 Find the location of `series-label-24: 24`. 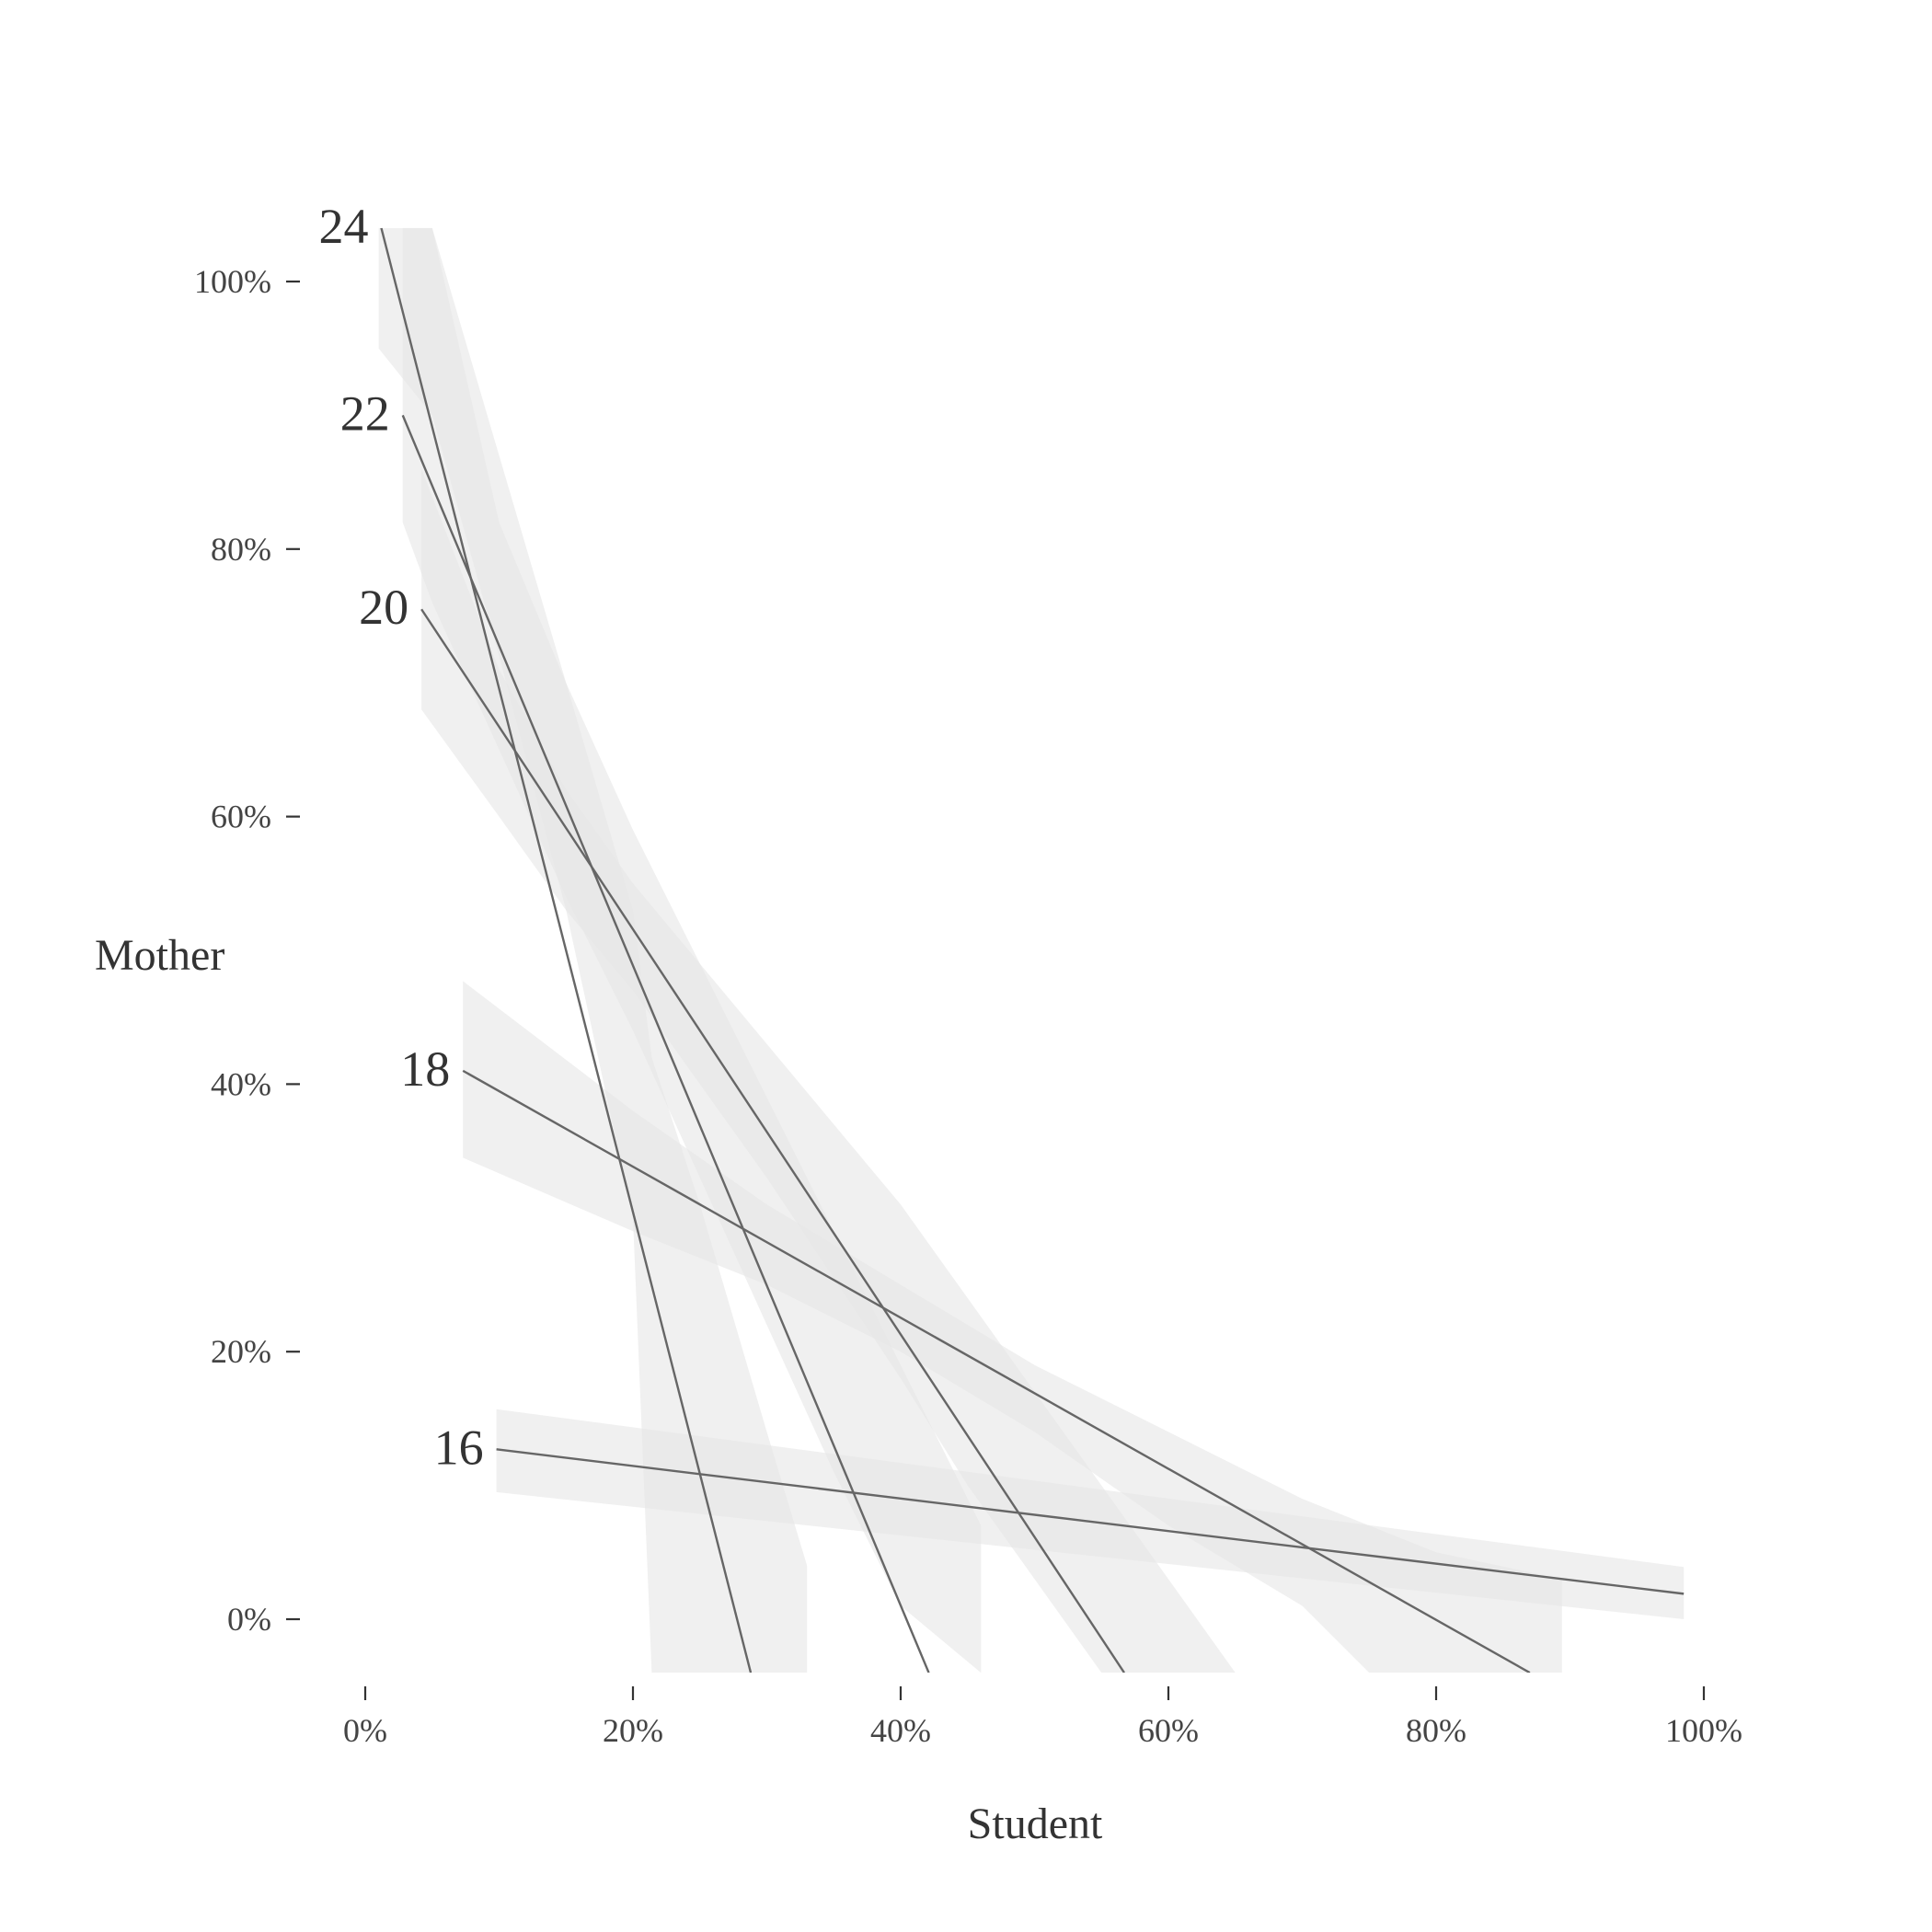

series-label-24: 24 is located at coordinates (344, 226).